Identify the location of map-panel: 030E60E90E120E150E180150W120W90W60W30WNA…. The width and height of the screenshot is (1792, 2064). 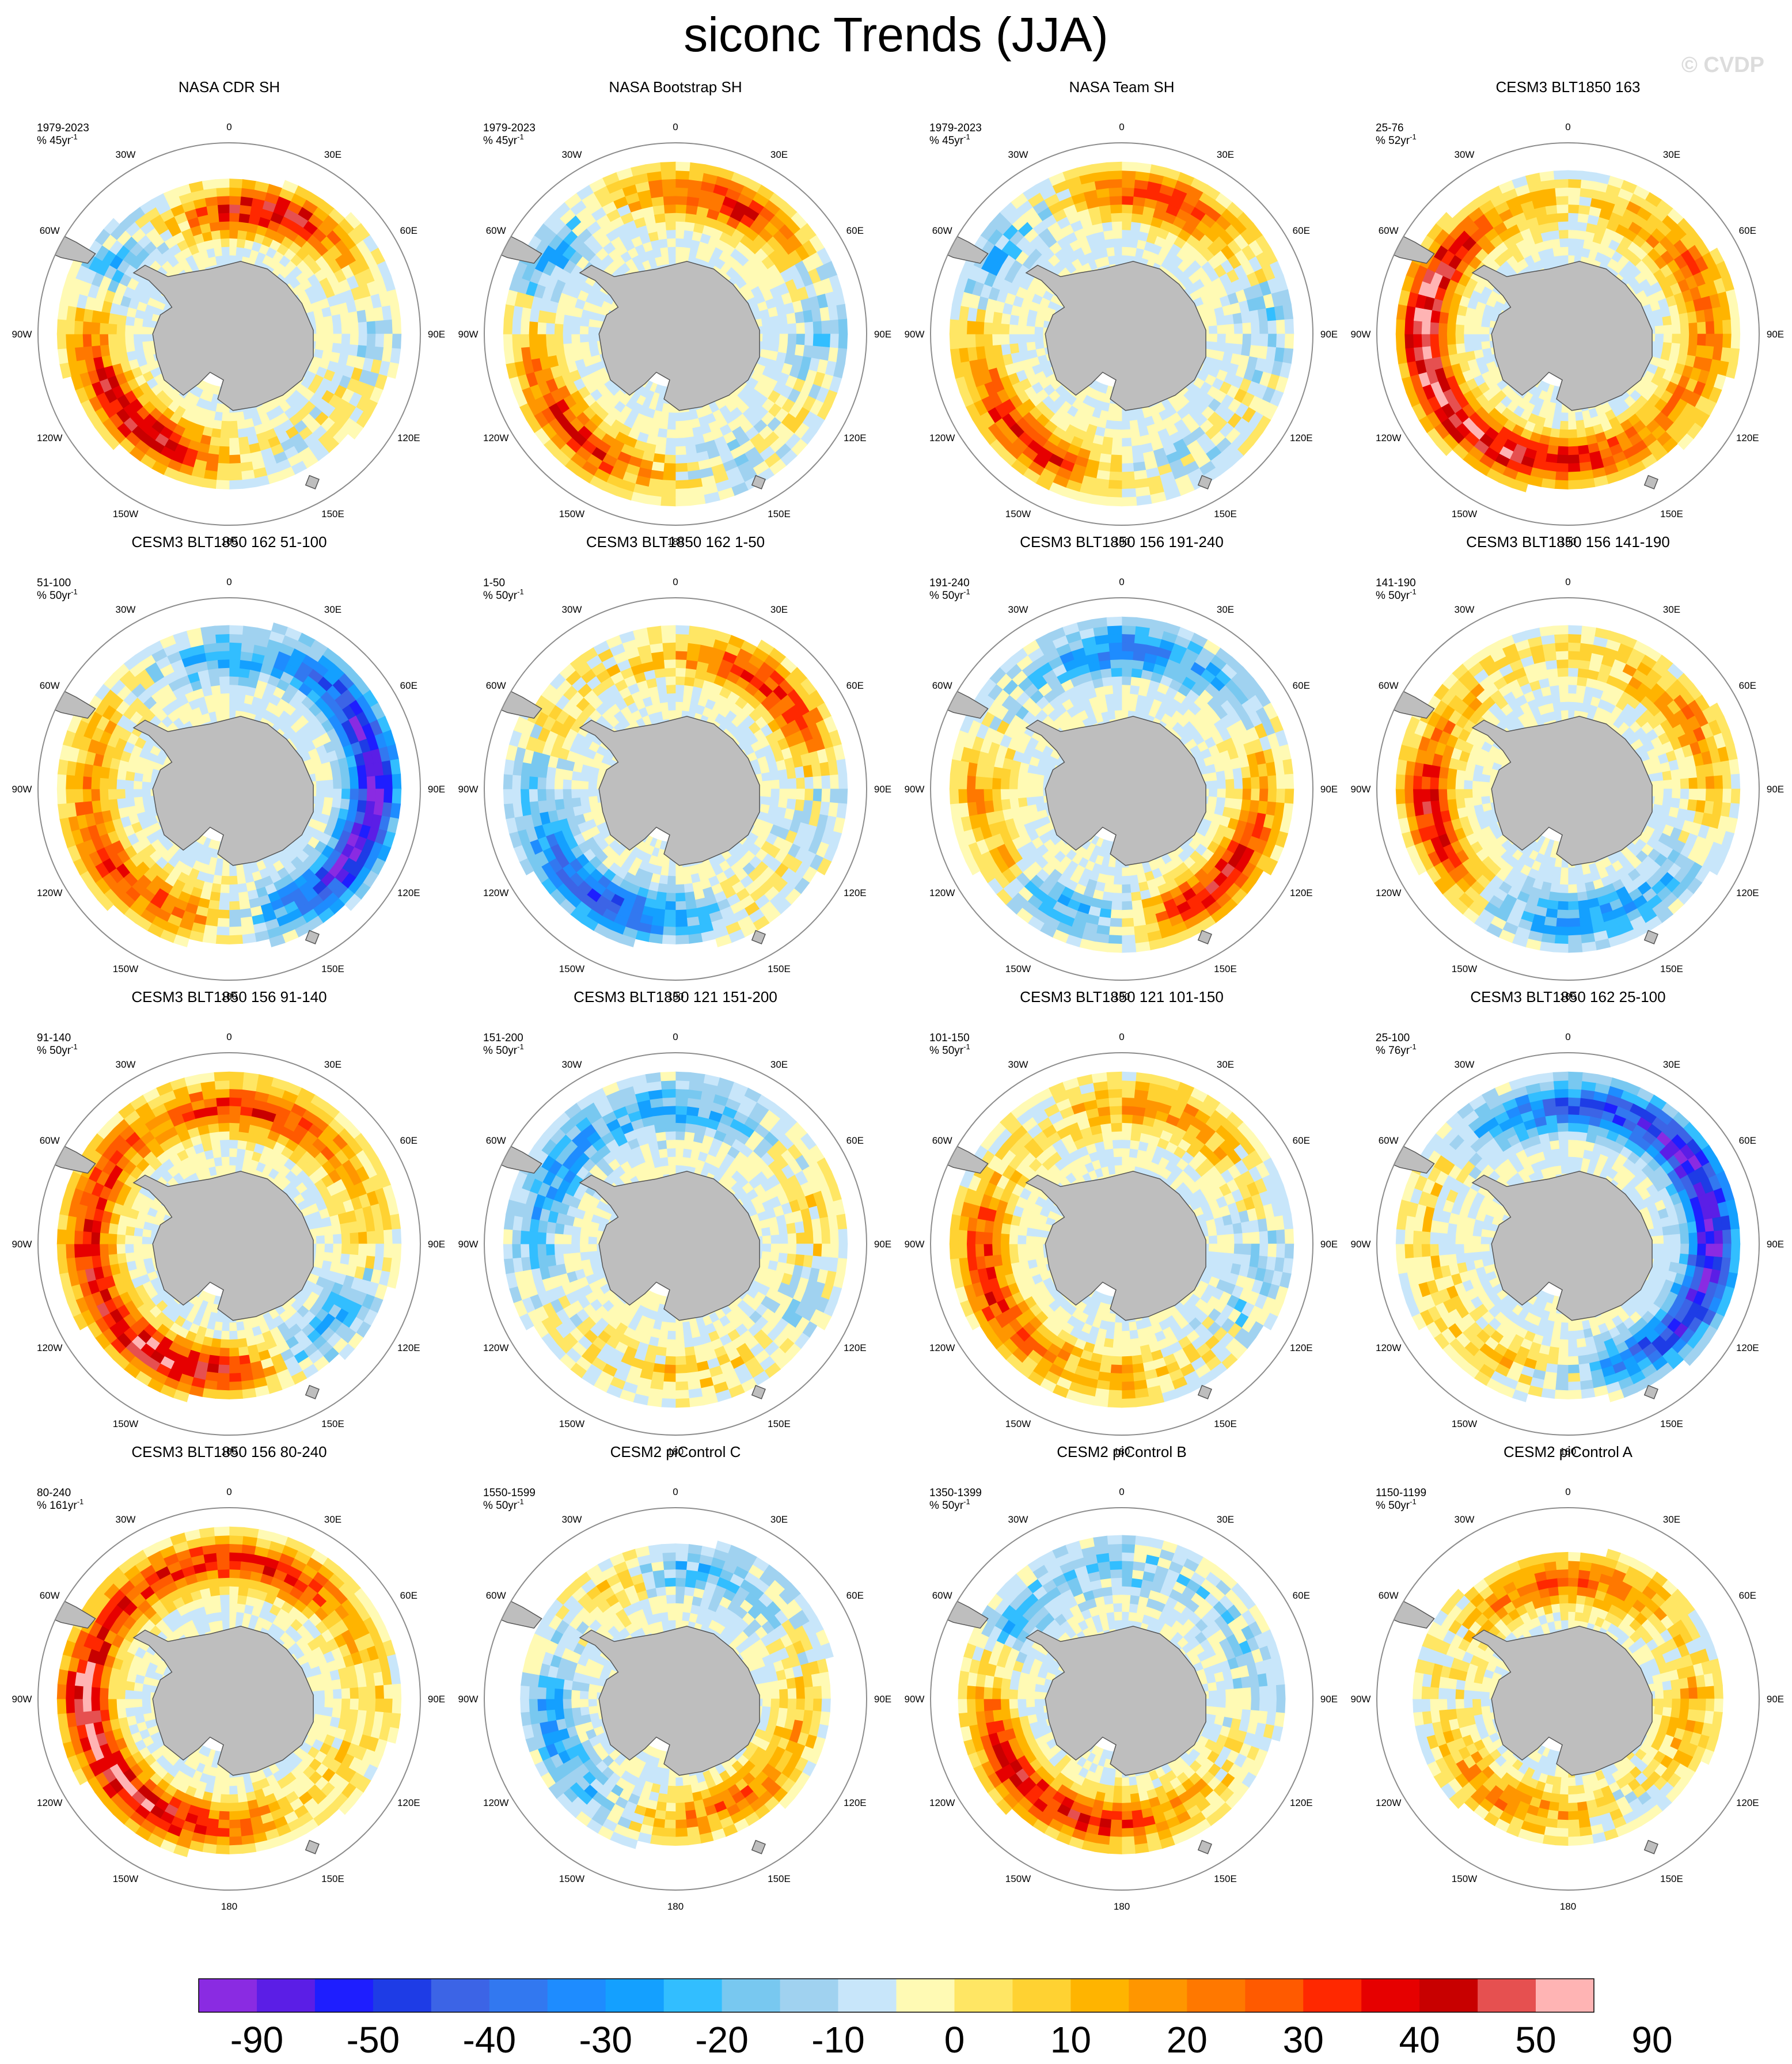
(229, 312).